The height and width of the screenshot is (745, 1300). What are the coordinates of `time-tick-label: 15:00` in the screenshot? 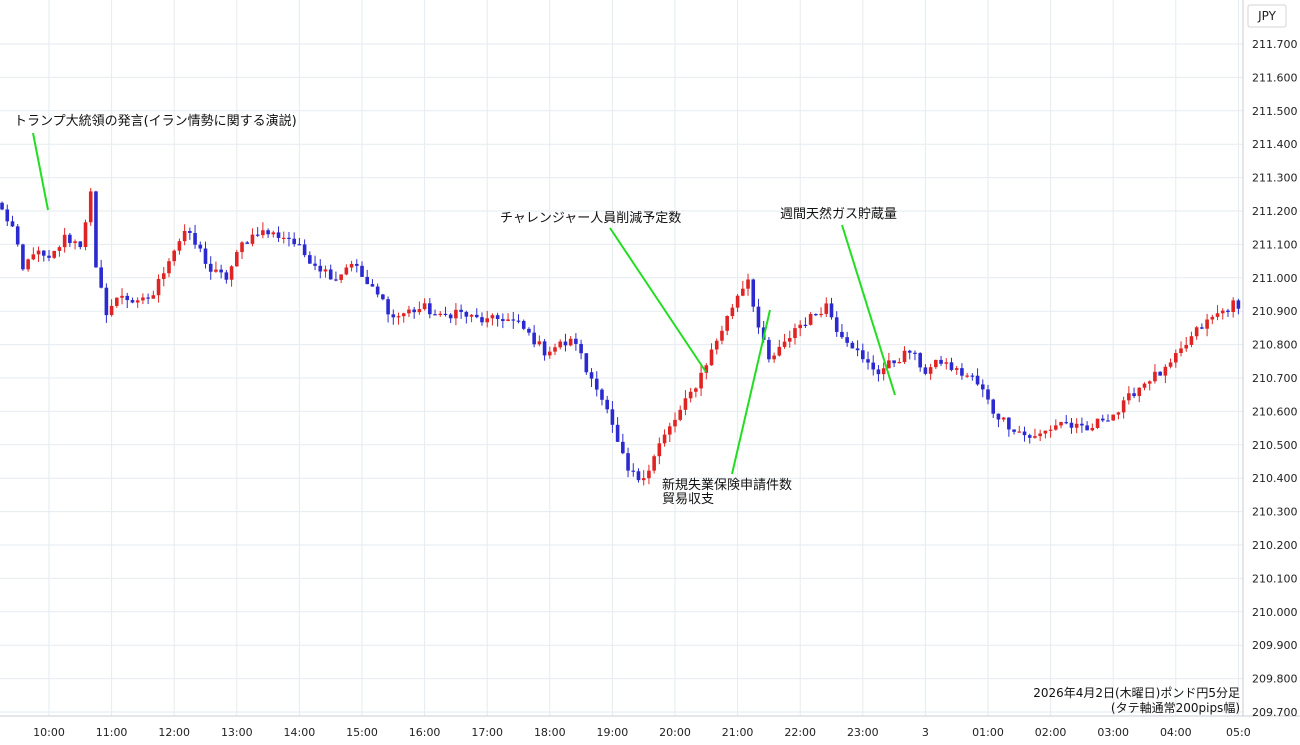 It's located at (362, 732).